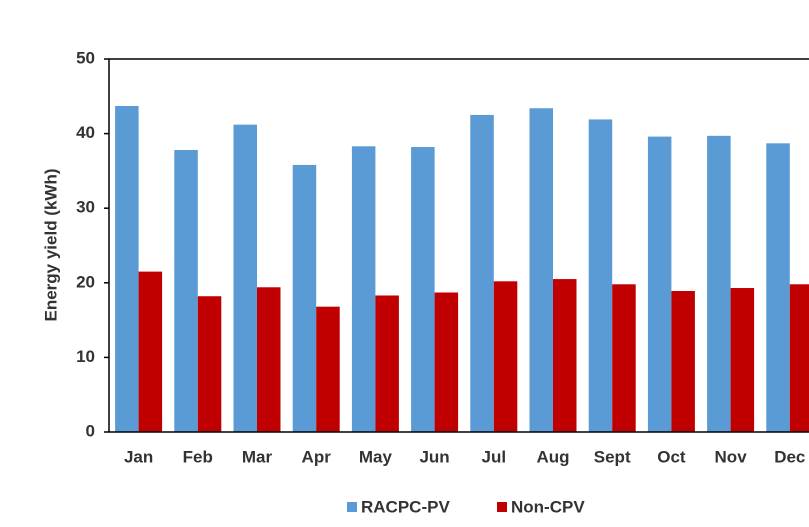  What do you see at coordinates (317, 456) in the screenshot?
I see `x-tick-label: Apr` at bounding box center [317, 456].